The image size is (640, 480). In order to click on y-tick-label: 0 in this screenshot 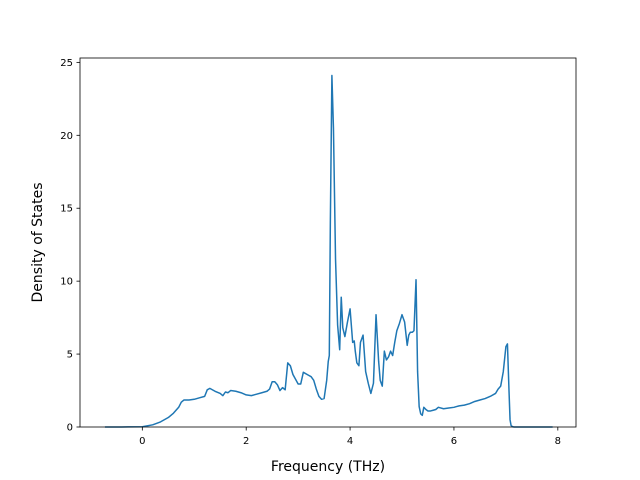, I will do `click(70, 428)`.